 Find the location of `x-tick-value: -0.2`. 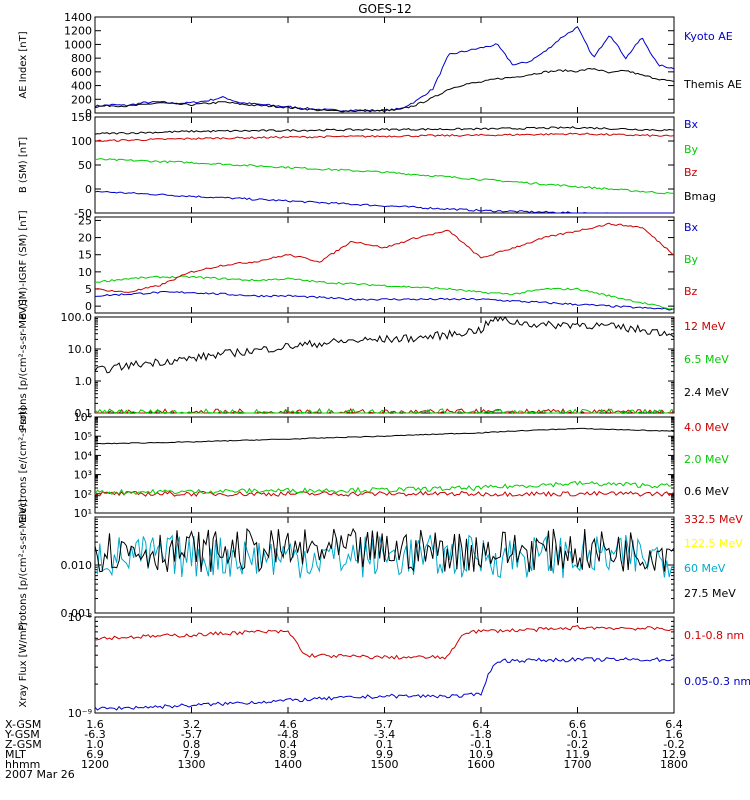

x-tick-value: -0.2 is located at coordinates (577, 744).